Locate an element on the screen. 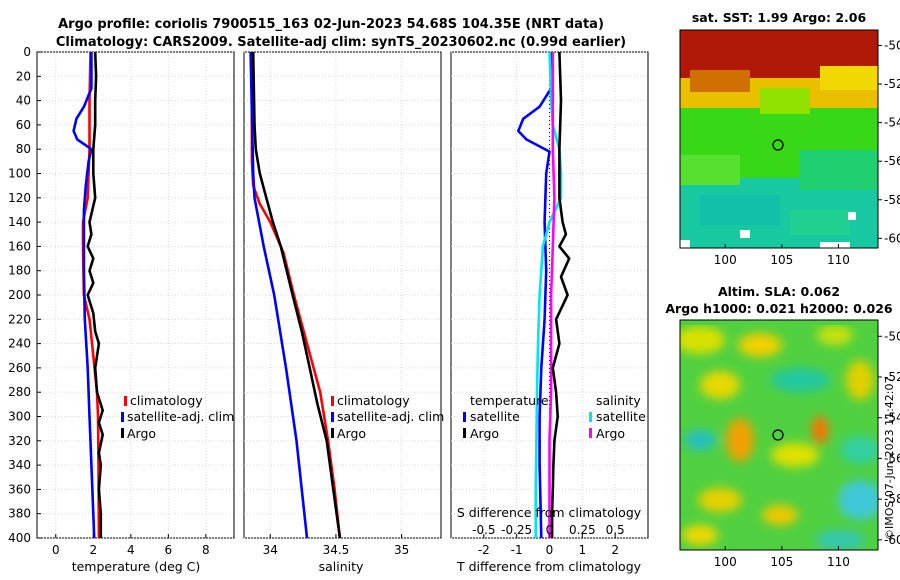 The image size is (900, 580). temperature-lines is located at coordinates (88, 295).